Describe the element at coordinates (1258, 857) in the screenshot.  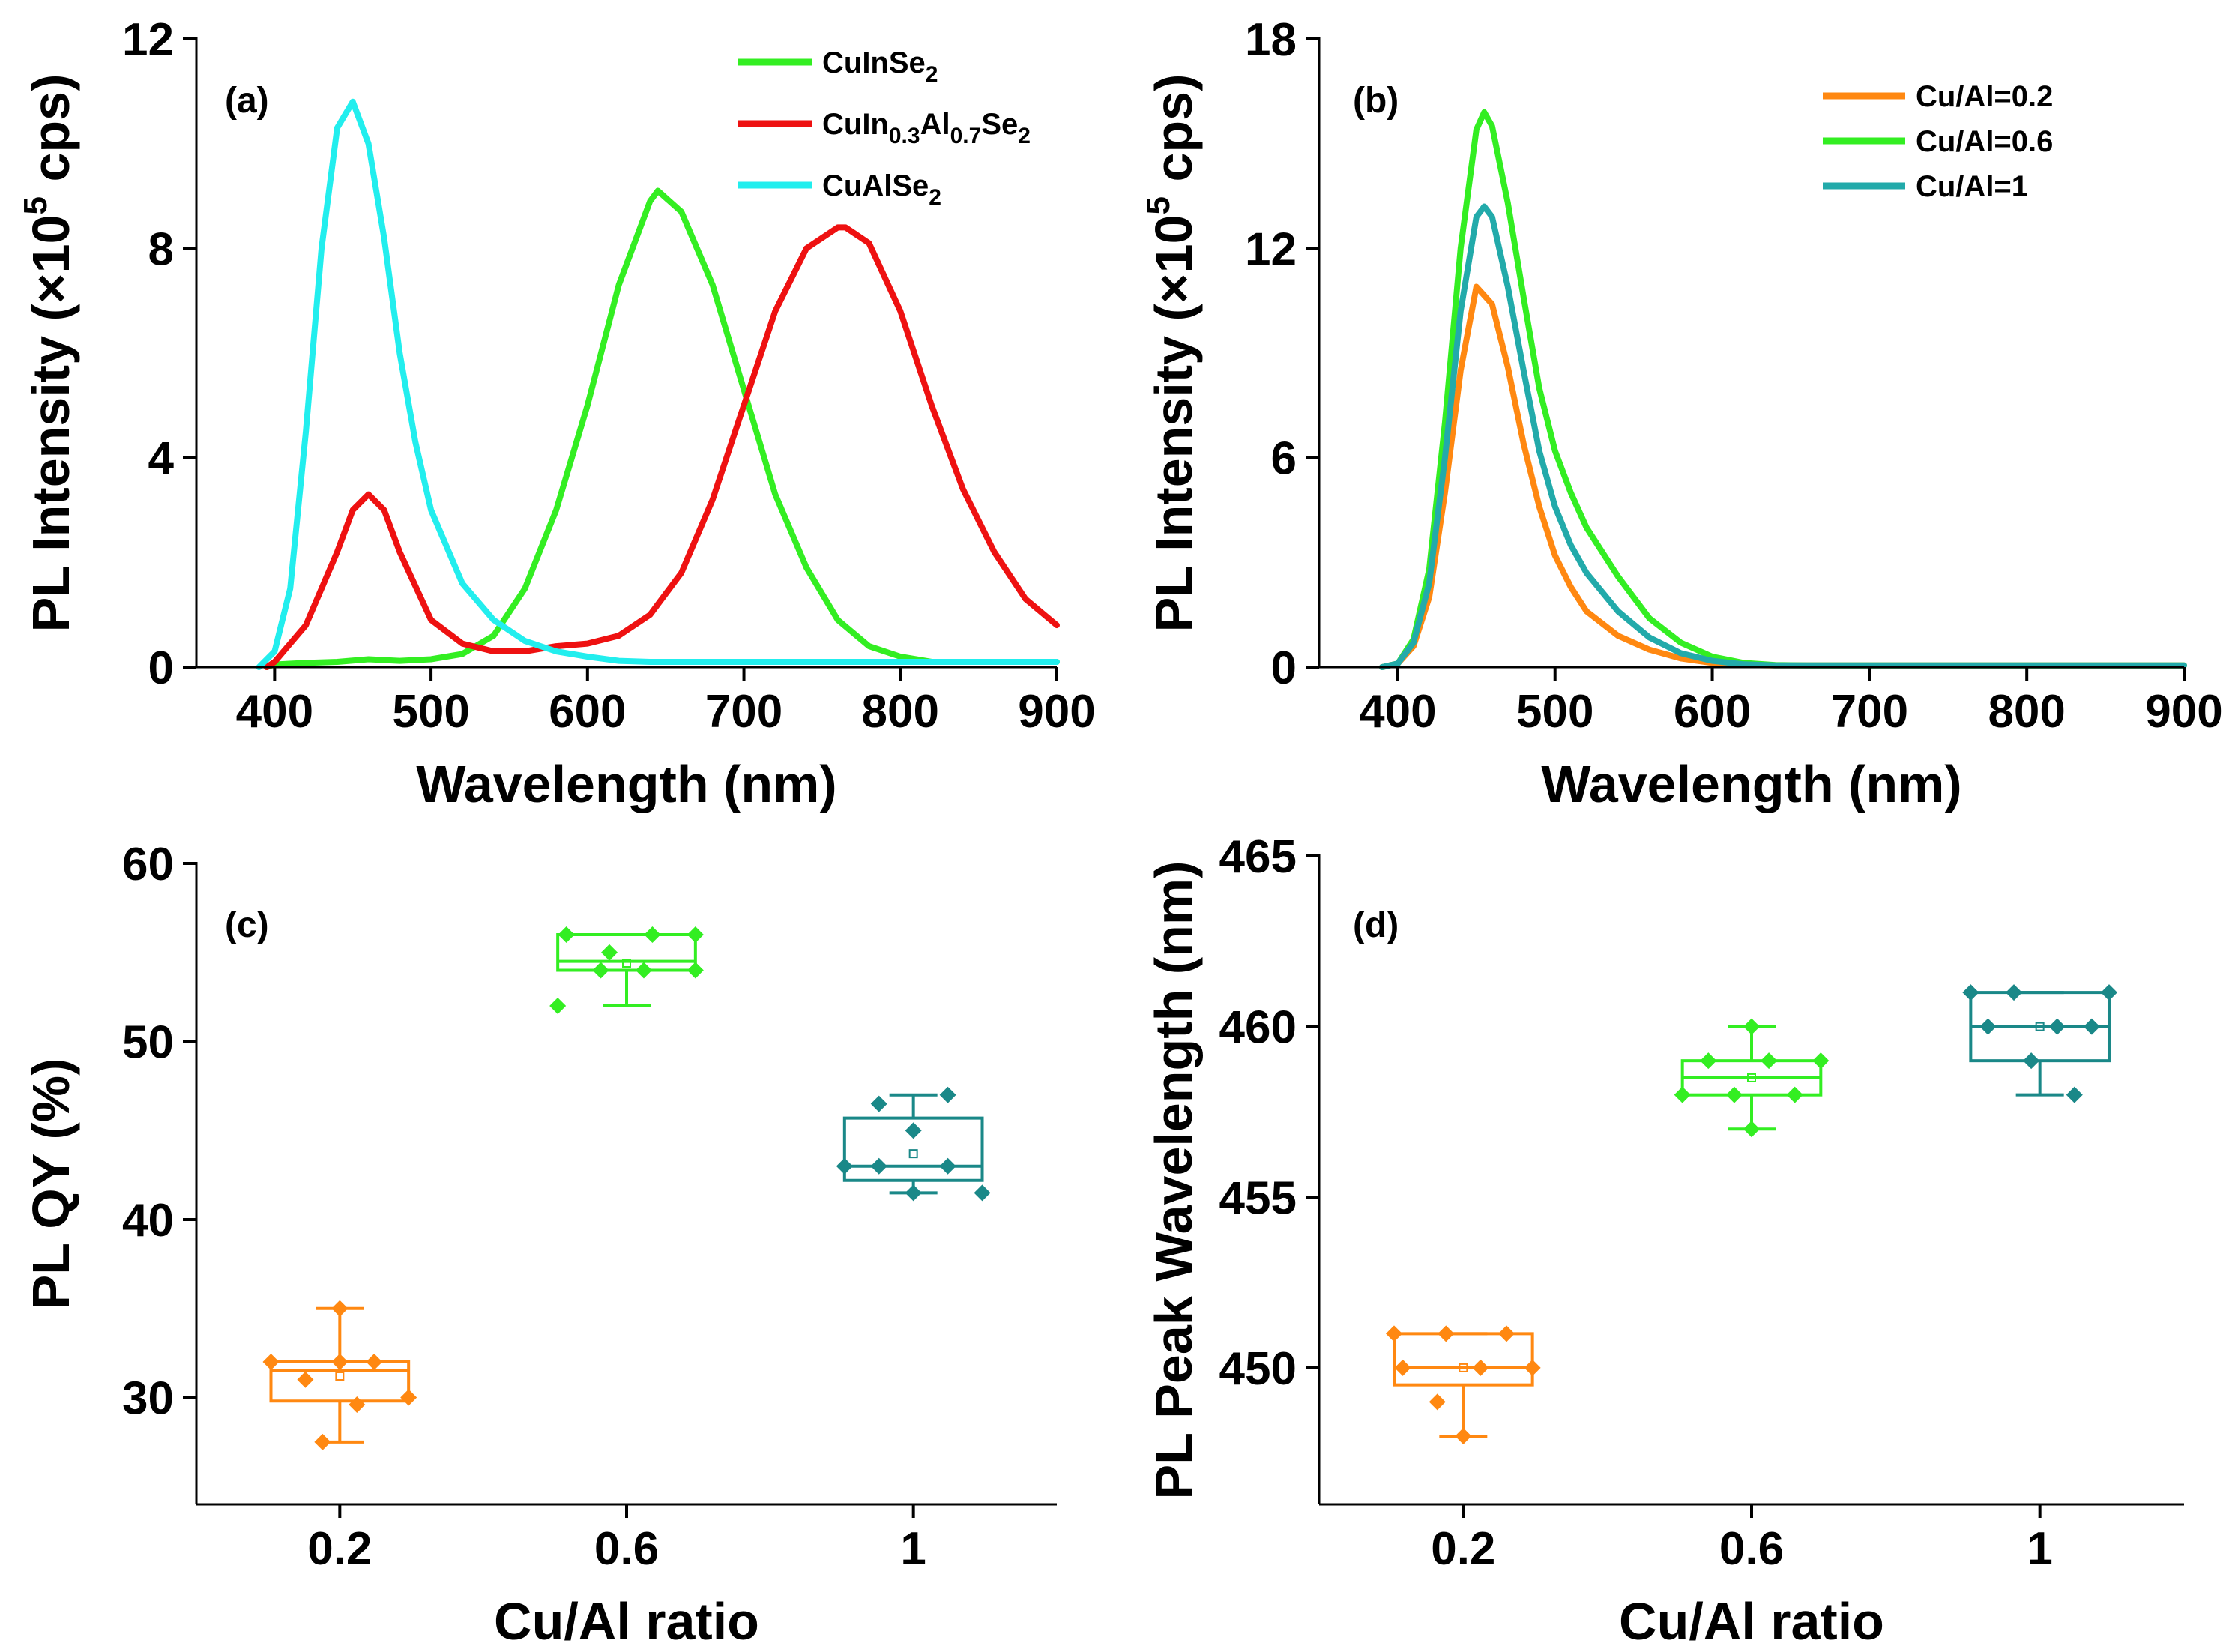
I see `y-tick-label: 465` at that location.